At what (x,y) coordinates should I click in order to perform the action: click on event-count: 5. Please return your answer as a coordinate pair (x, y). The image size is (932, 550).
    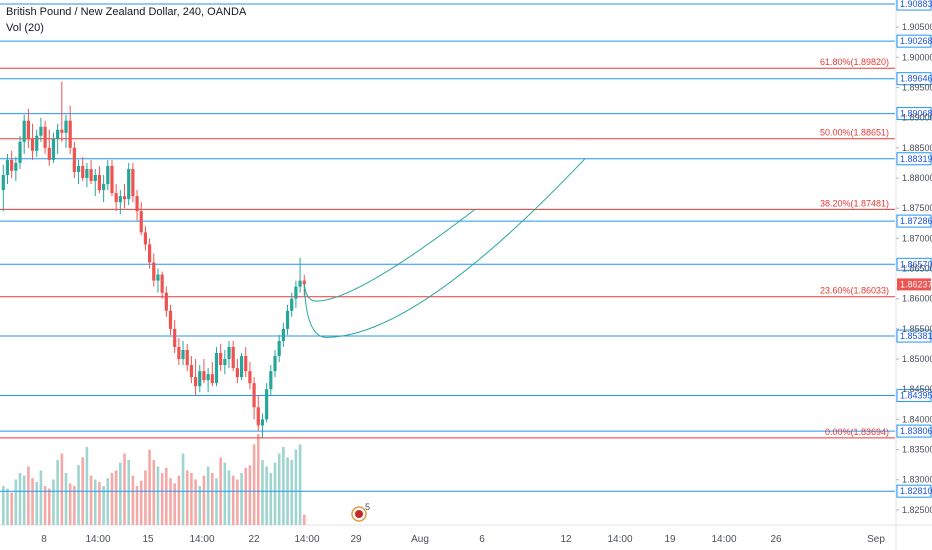
    Looking at the image, I should click on (367, 507).